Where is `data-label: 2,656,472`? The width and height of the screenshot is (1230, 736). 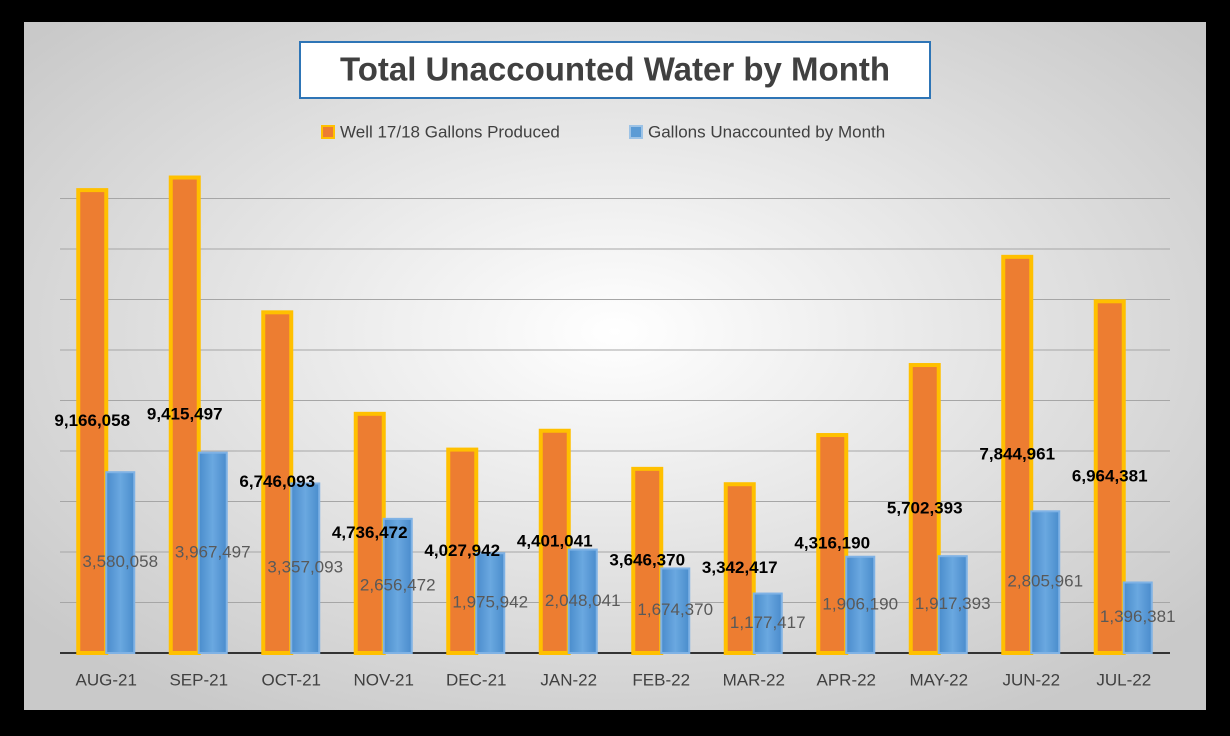
data-label: 2,656,472 is located at coordinates (398, 584).